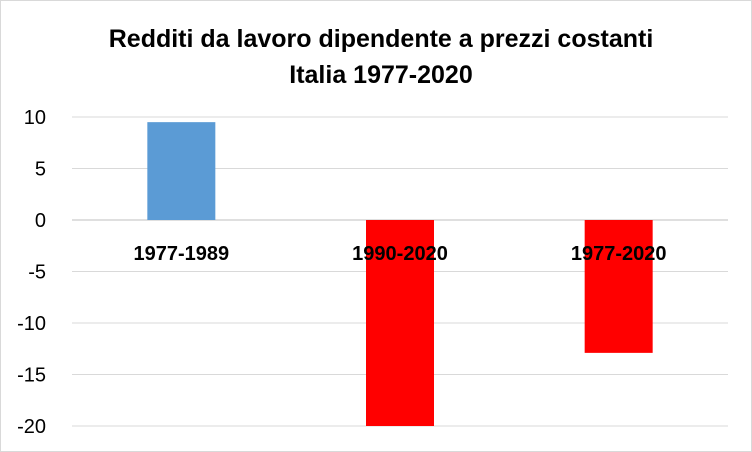 This screenshot has width=752, height=452. What do you see at coordinates (31, 376) in the screenshot?
I see `y-tick-label: -15` at bounding box center [31, 376].